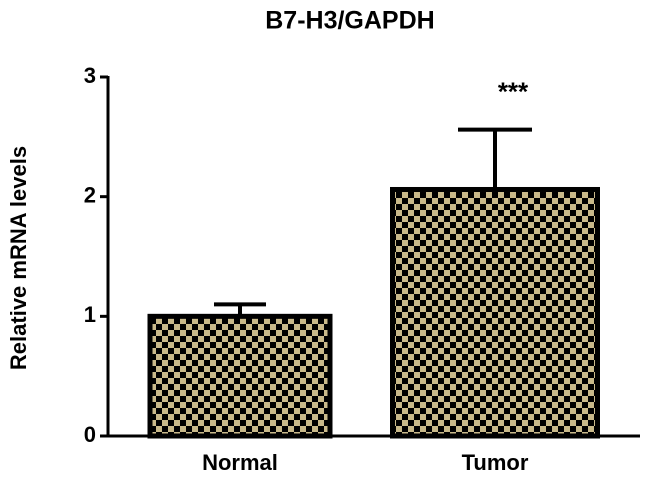 The width and height of the screenshot is (650, 478). I want to click on x-tick-label: Tumor, so click(495, 462).